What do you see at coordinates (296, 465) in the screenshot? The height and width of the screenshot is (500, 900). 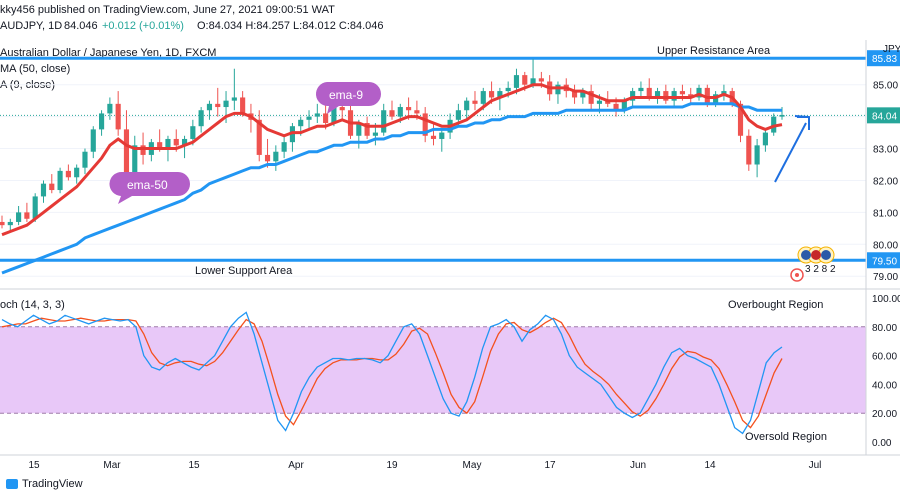 I see `time-tick-label: Apr` at bounding box center [296, 465].